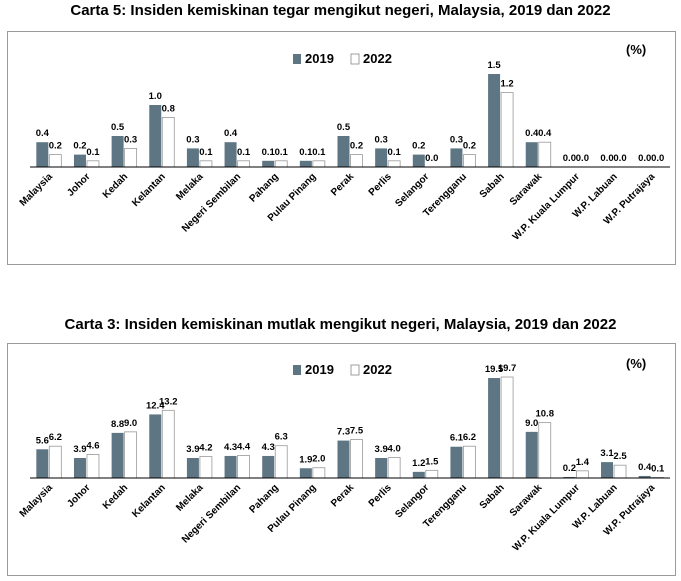 The width and height of the screenshot is (681, 581). What do you see at coordinates (381, 468) in the screenshot?
I see `bar-2019-perlis` at bounding box center [381, 468].